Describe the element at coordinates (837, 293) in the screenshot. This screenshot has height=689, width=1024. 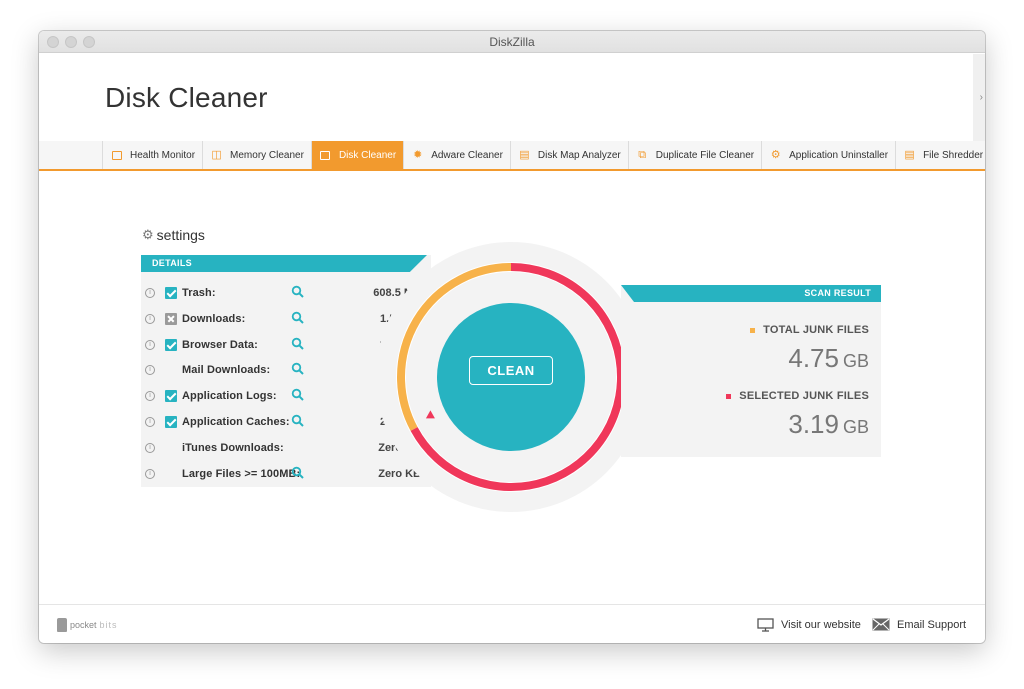
I see `scan-result-header-label: SCAN RESULT` at that location.